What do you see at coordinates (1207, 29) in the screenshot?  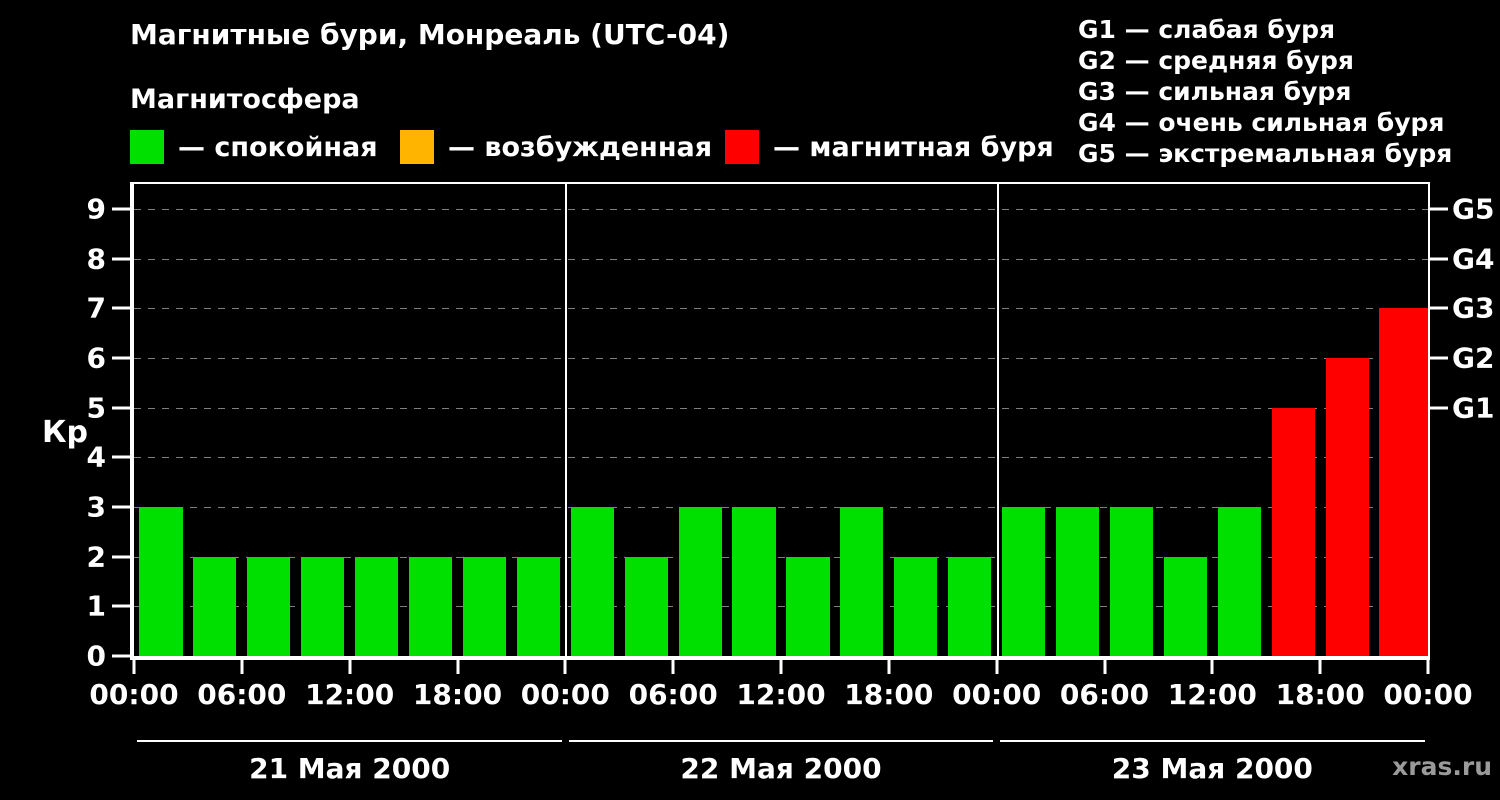 I see `g-legend-line: G1 — слабая буря` at bounding box center [1207, 29].